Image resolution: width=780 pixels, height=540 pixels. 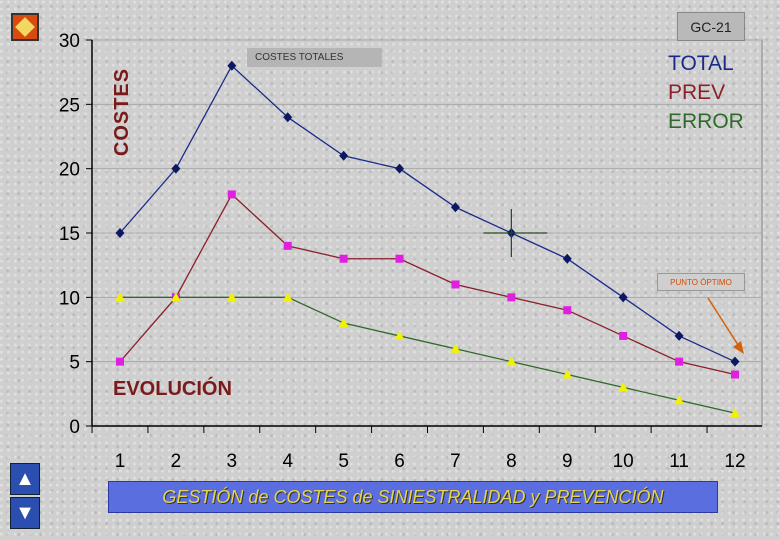 What do you see at coordinates (706, 121) in the screenshot?
I see `legend-entry: ERROR` at bounding box center [706, 121].